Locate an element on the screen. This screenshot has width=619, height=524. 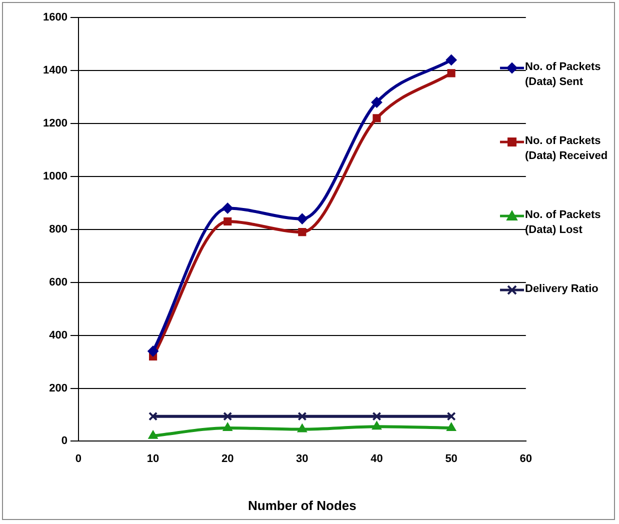
y-tick-label: 800 is located at coordinates (58, 229).